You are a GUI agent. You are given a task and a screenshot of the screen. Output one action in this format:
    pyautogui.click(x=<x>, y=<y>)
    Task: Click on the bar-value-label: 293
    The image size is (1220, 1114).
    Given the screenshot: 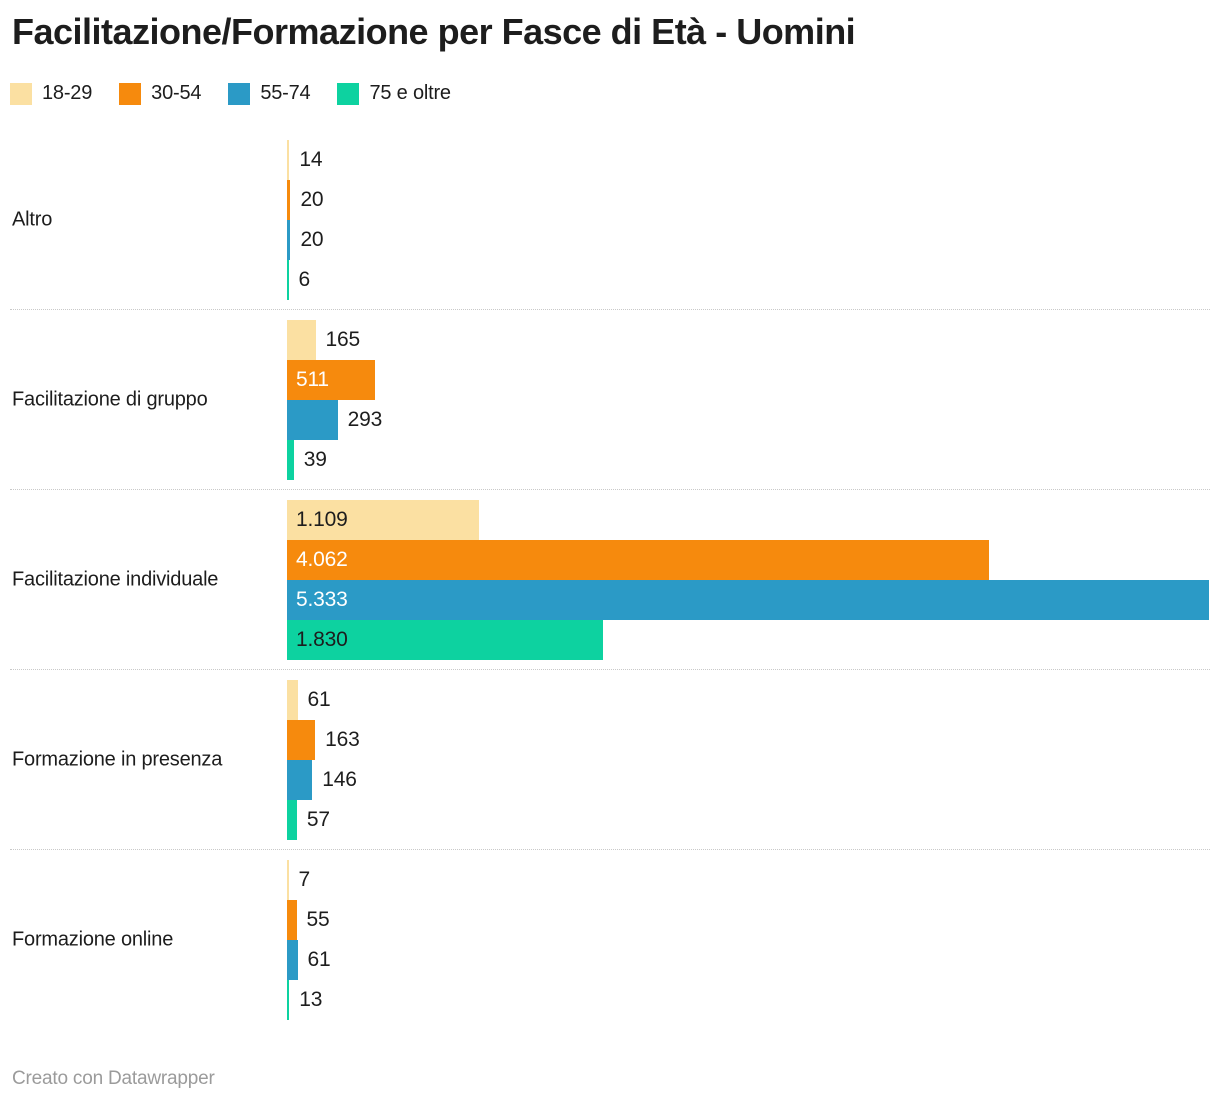 What is the action you would take?
    pyautogui.click(x=365, y=420)
    